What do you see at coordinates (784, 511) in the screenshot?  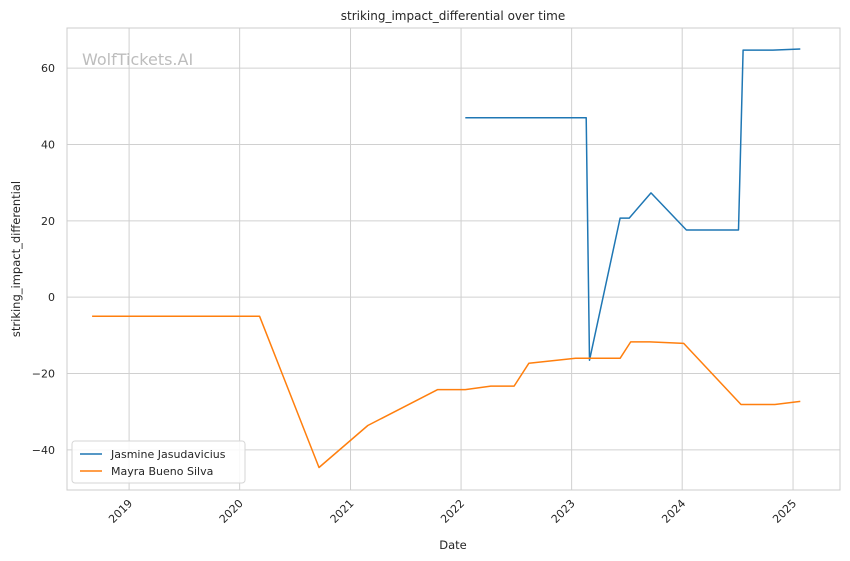 I see `x-tick-label: 2025` at bounding box center [784, 511].